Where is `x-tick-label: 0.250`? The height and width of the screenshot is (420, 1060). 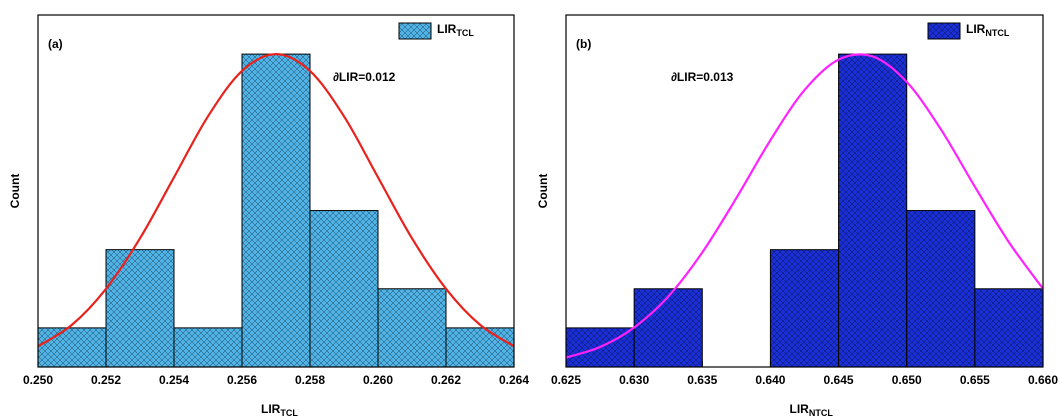 x-tick-label: 0.250 is located at coordinates (38, 380).